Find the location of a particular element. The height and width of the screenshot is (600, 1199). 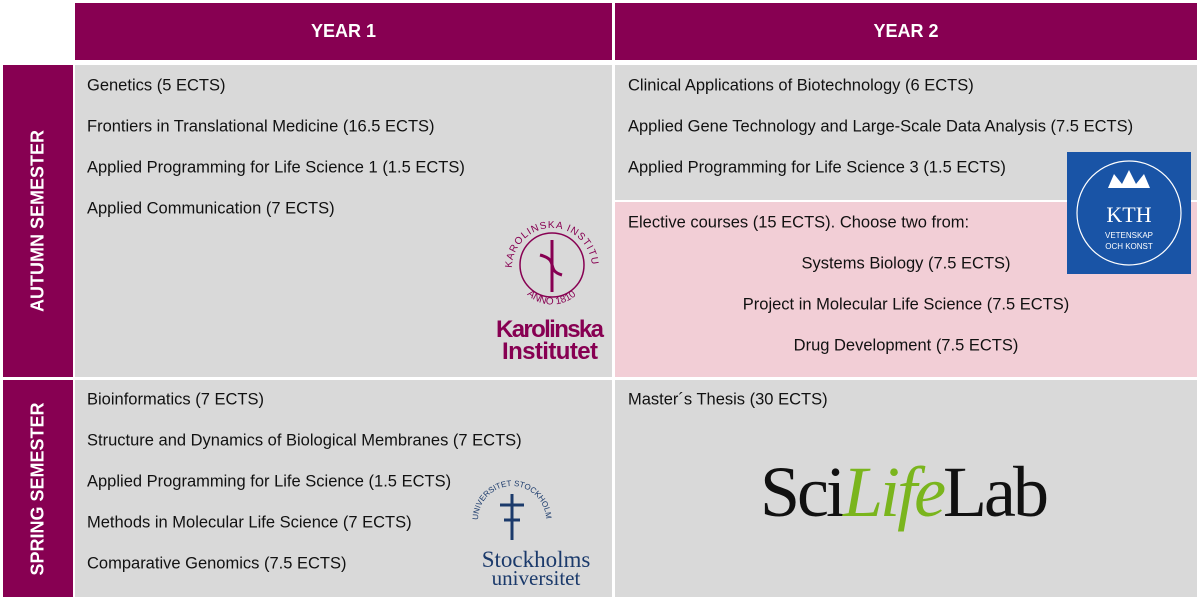

course: Drug Development (7.5 ECTS) is located at coordinates (906, 345).